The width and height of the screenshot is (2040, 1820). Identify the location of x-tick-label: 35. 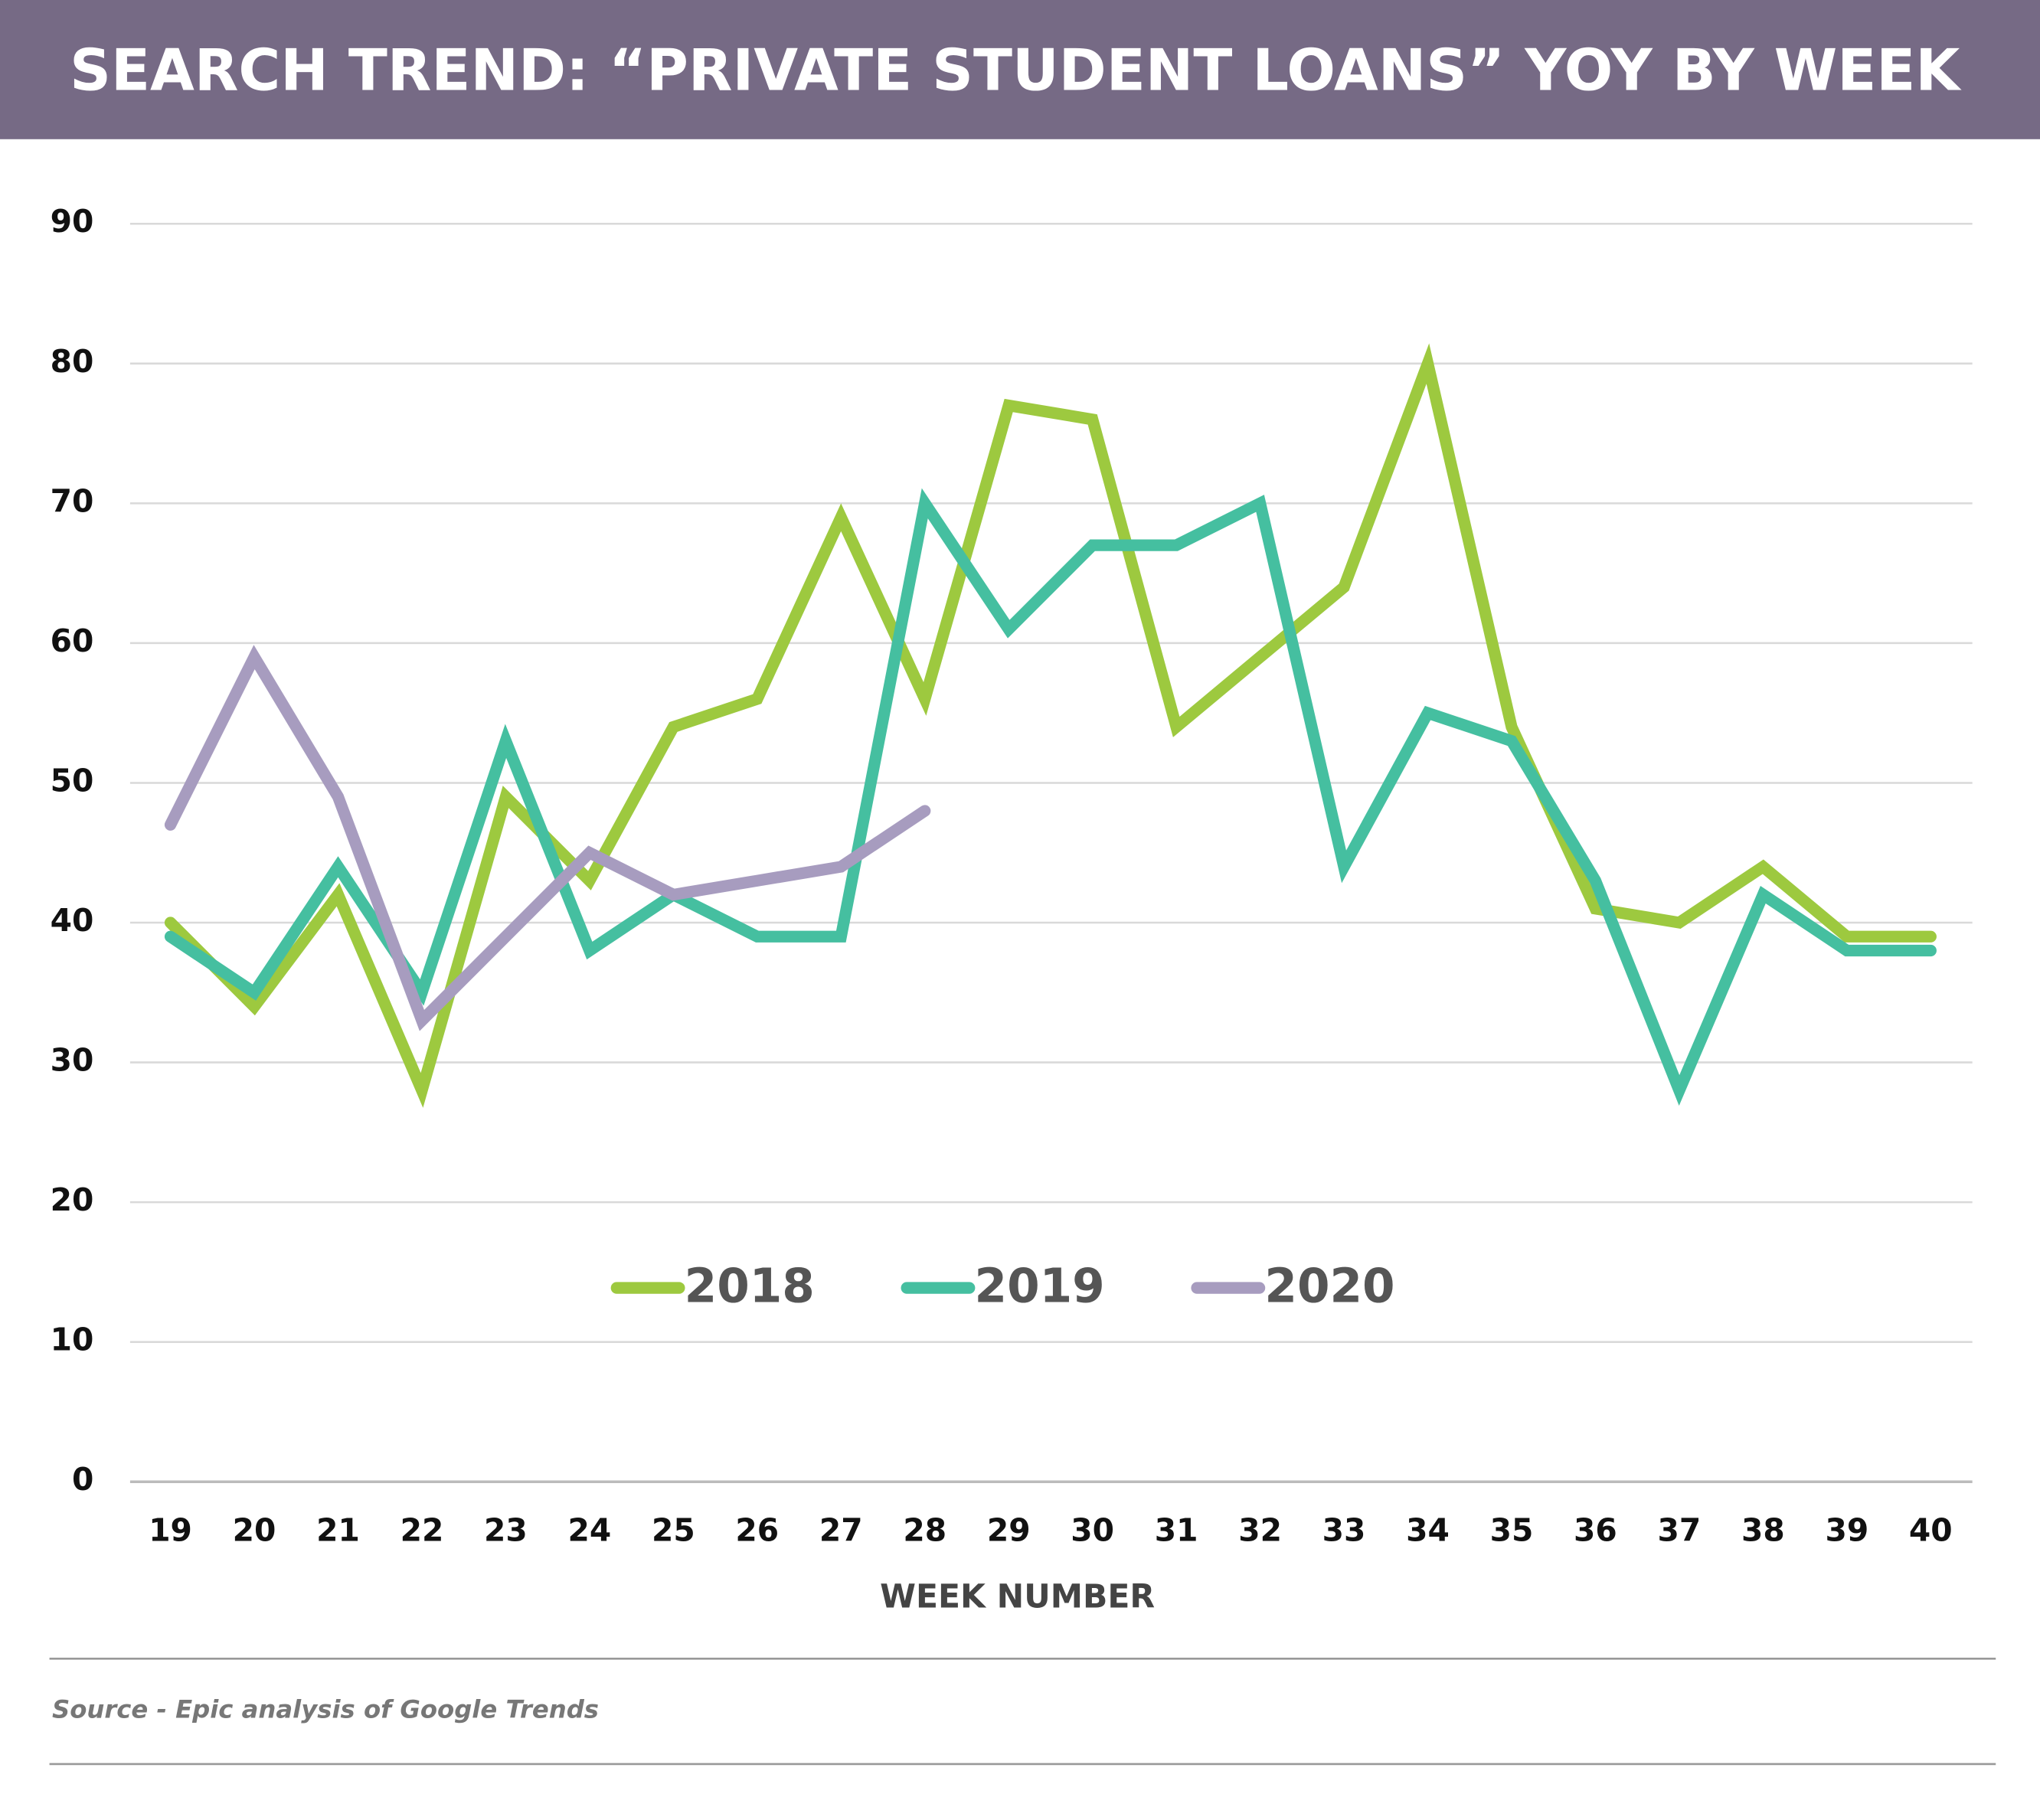
(1512, 1530).